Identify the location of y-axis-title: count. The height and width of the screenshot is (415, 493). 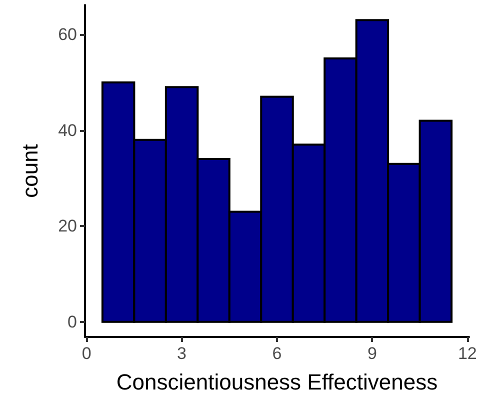
(30, 171).